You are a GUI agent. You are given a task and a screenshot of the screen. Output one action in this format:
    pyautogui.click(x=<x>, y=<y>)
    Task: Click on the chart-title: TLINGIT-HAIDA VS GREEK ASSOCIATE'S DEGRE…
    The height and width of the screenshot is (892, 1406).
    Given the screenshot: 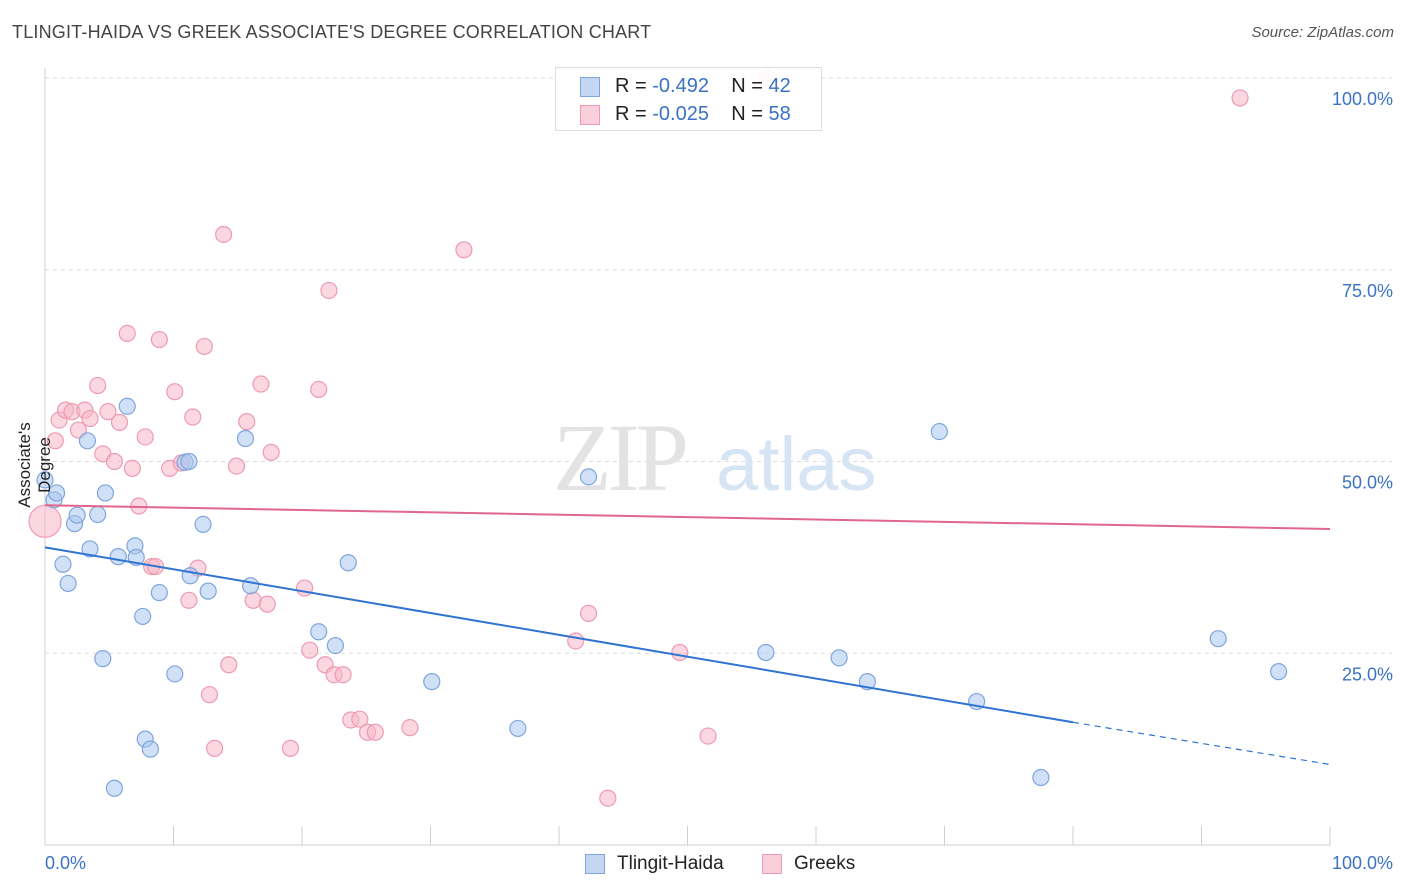 What is the action you would take?
    pyautogui.click(x=332, y=32)
    